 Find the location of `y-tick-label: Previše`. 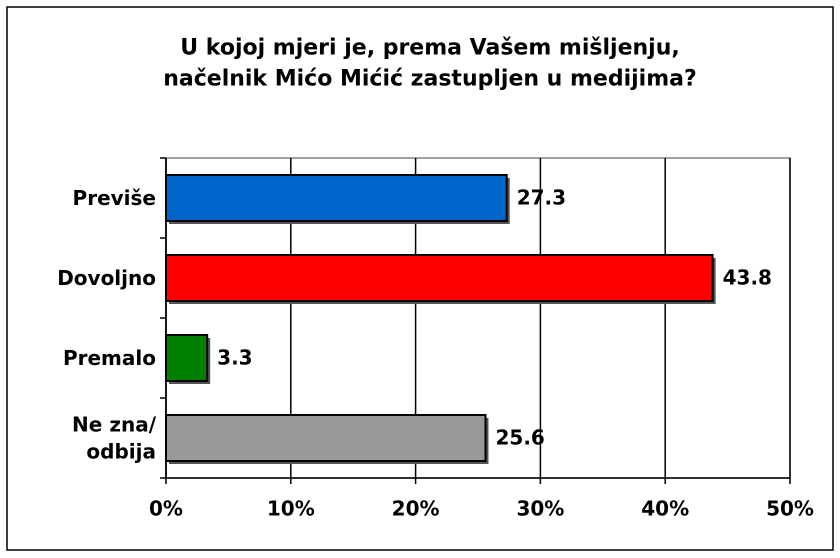

y-tick-label: Previše is located at coordinates (114, 198).